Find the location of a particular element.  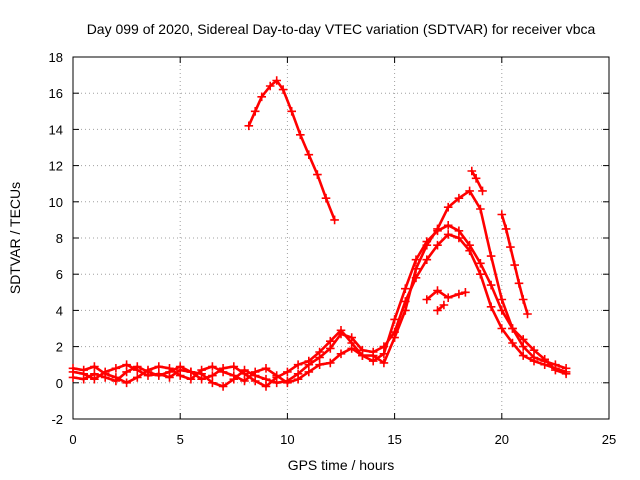

y-tick-label: -2 is located at coordinates (57, 419).